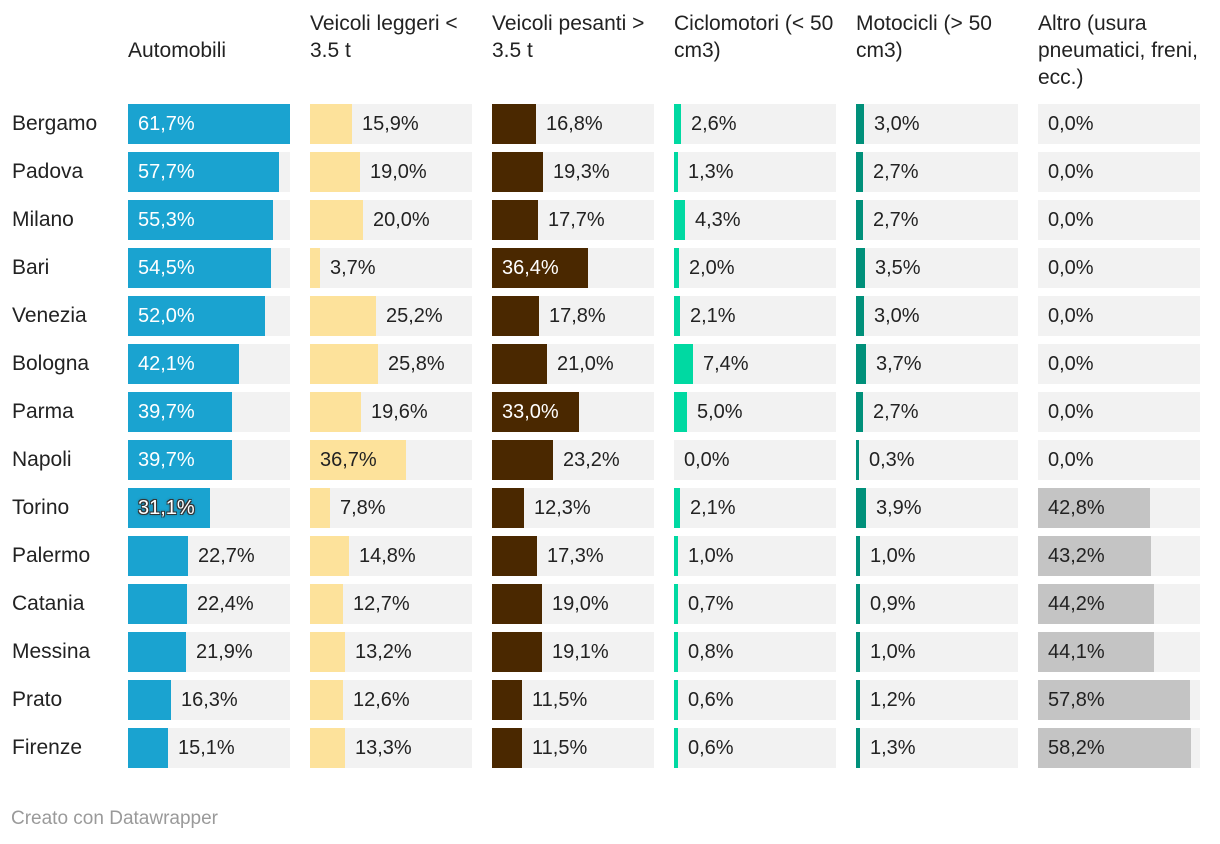 The width and height of the screenshot is (1220, 844). What do you see at coordinates (353, 268) in the screenshot?
I see `value-label-leggeri: 3,7%` at bounding box center [353, 268].